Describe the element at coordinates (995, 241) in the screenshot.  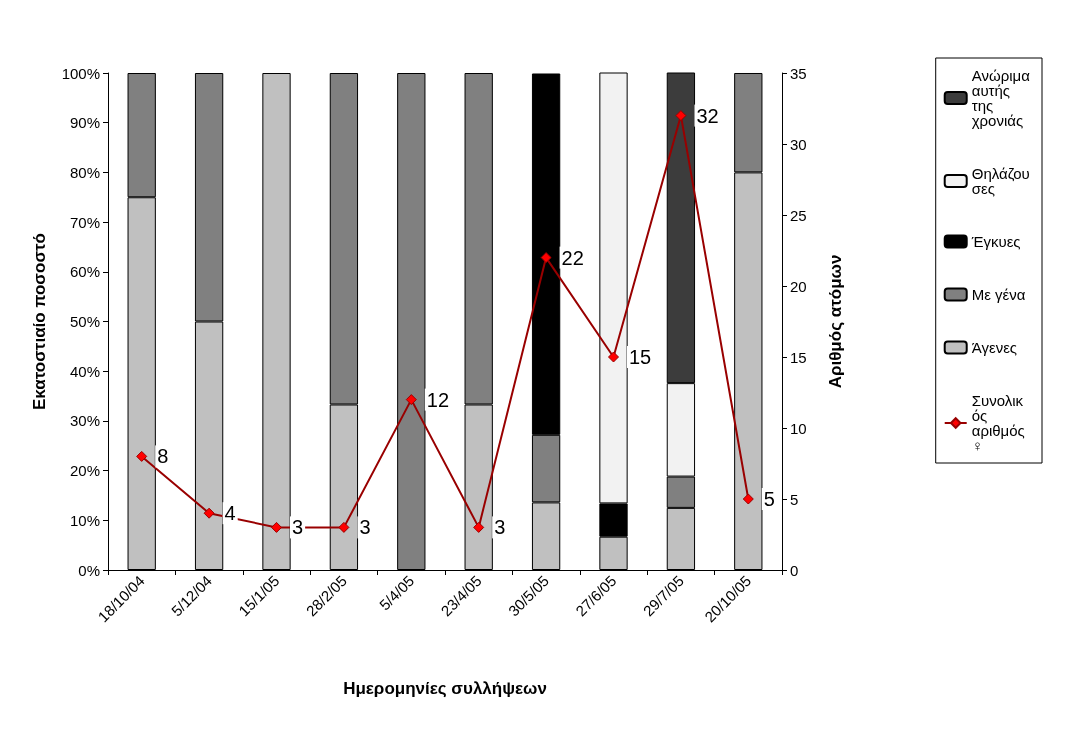
I see `legend-label: Έγκυες` at that location.